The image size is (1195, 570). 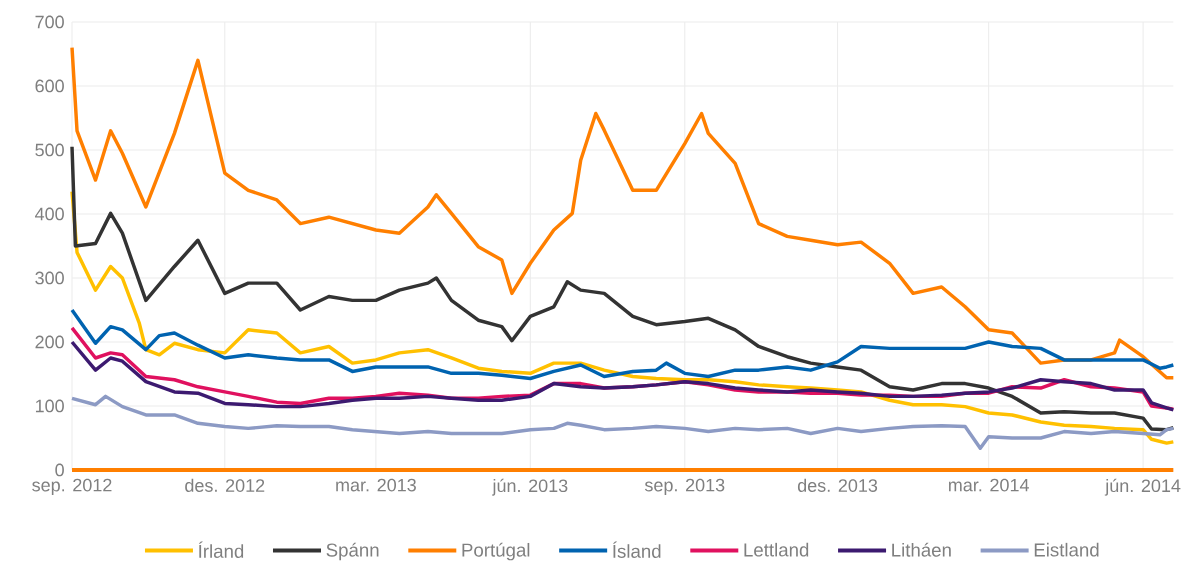 What do you see at coordinates (49, 278) in the screenshot?
I see `y-tick-label: 300` at bounding box center [49, 278].